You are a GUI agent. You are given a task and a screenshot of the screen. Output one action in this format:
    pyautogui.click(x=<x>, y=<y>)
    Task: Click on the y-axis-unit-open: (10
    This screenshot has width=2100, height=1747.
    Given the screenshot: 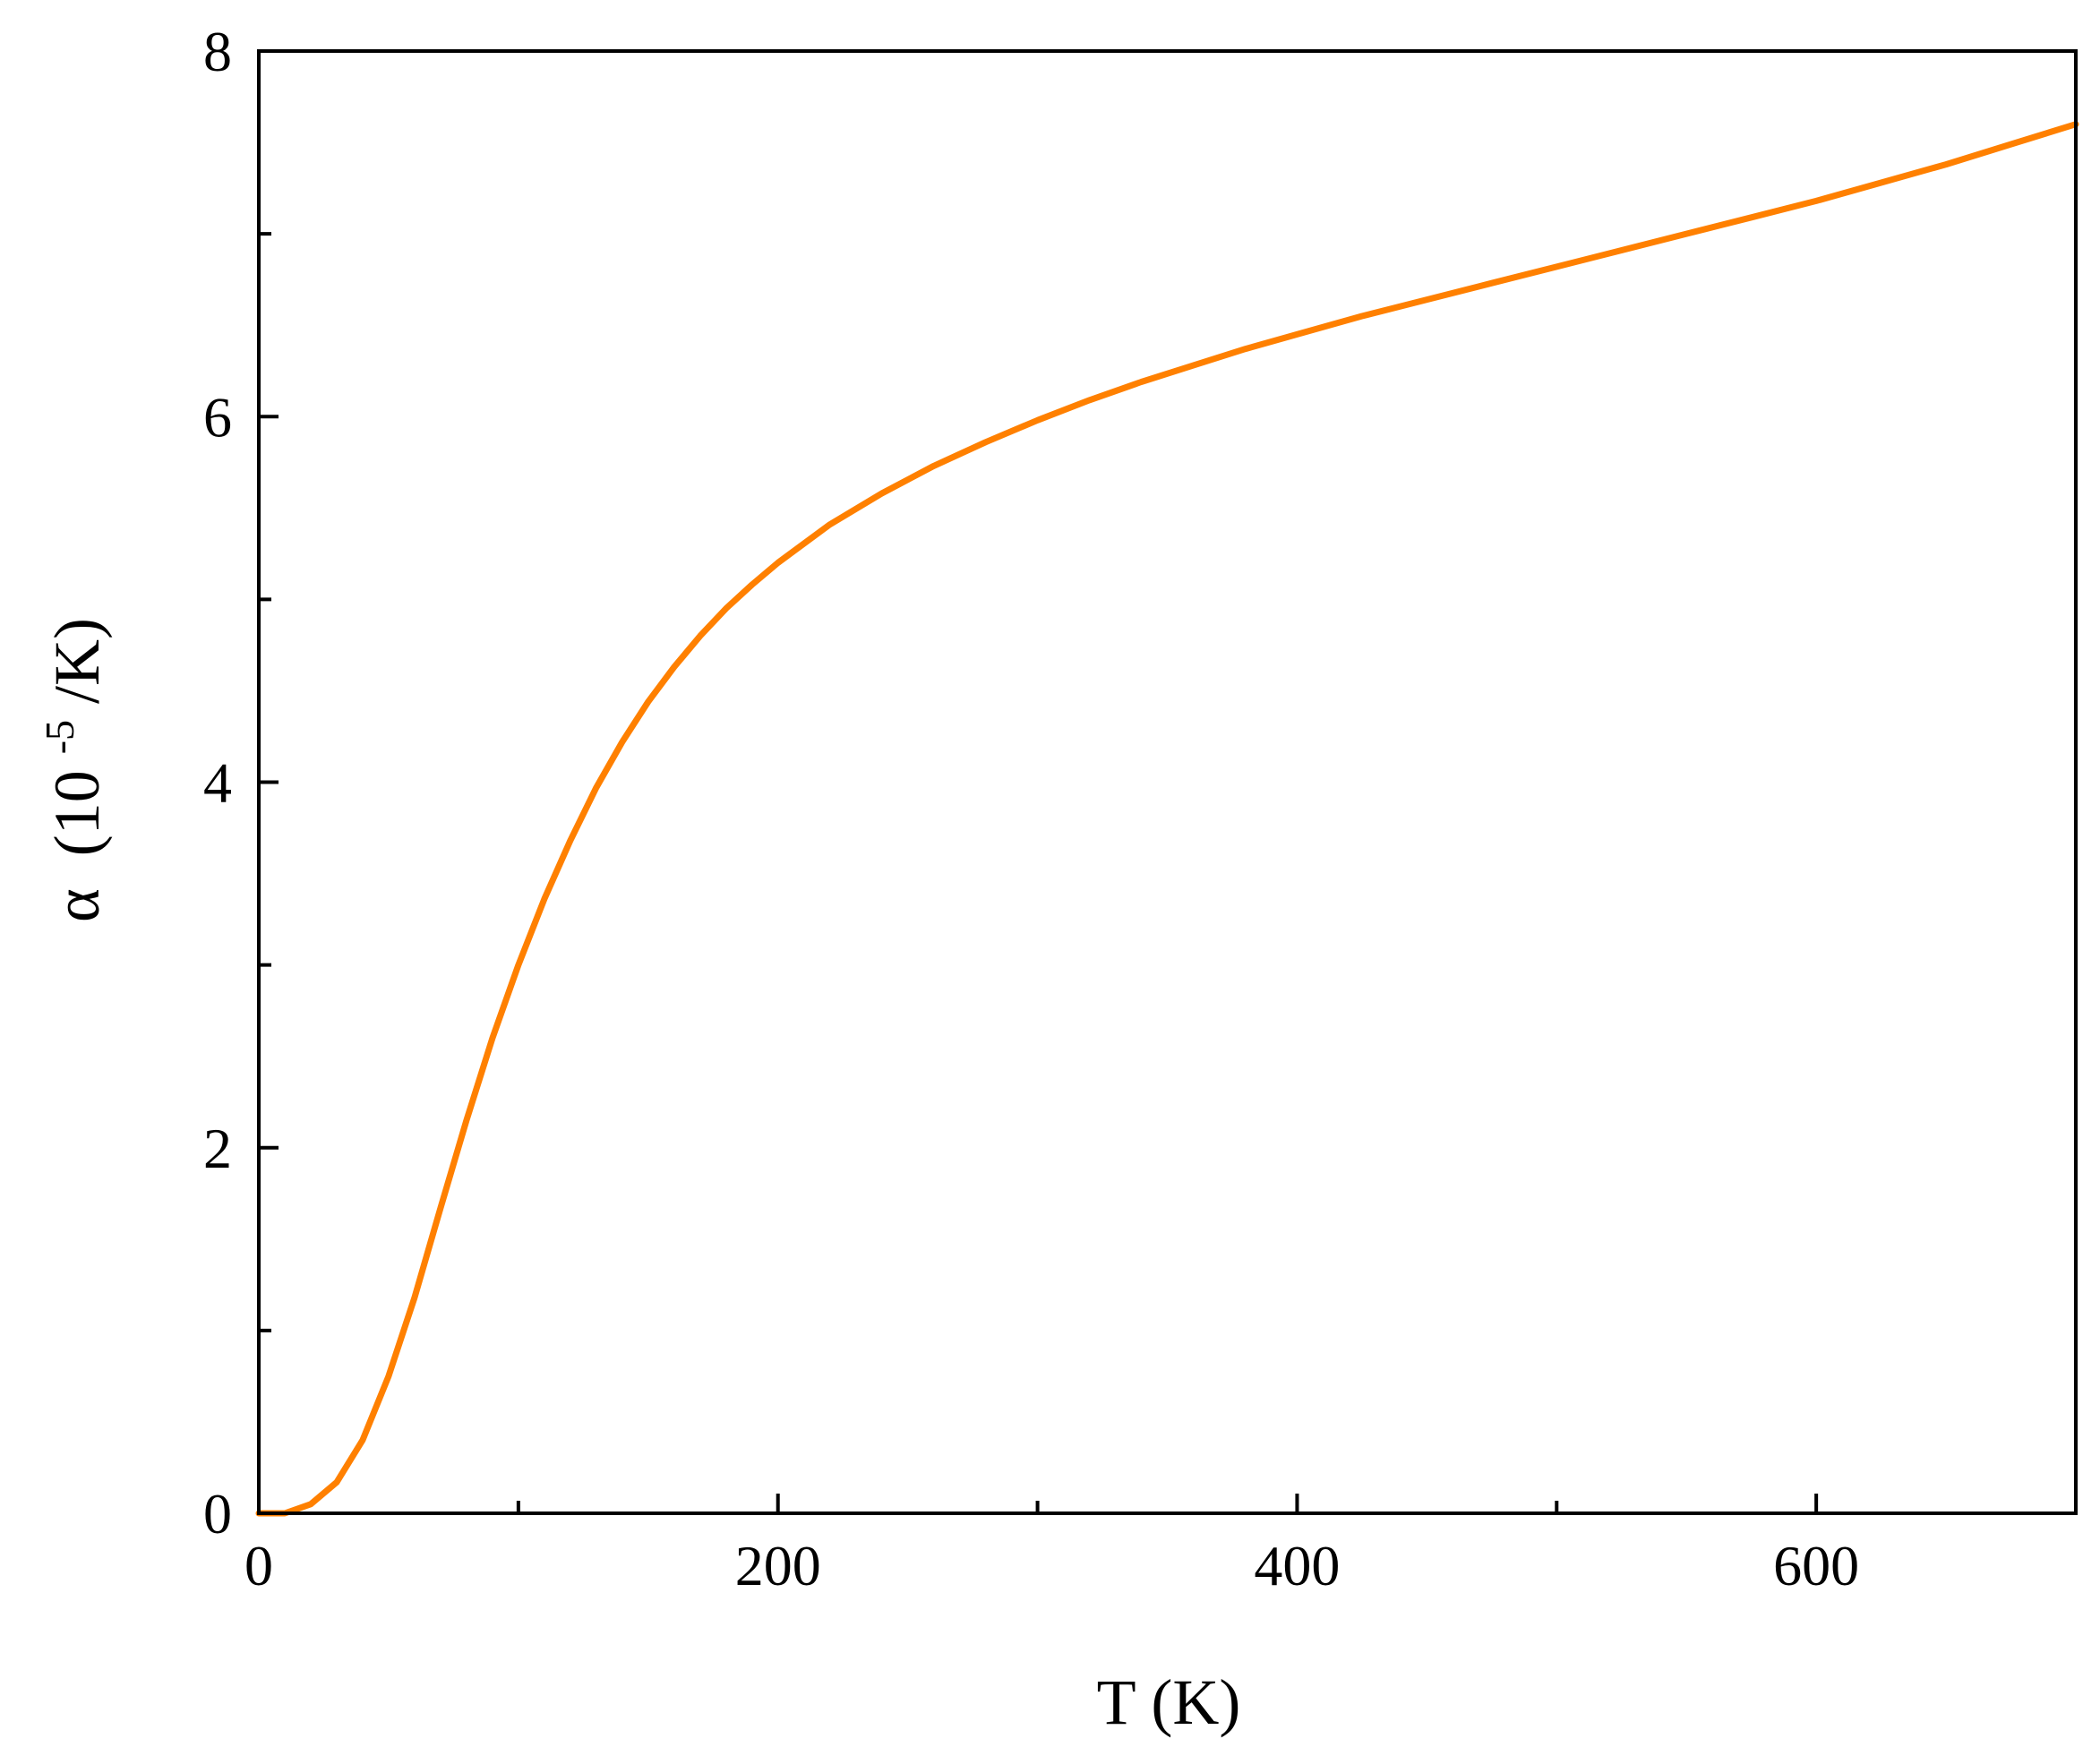 What is the action you would take?
    pyautogui.click(x=77, y=813)
    